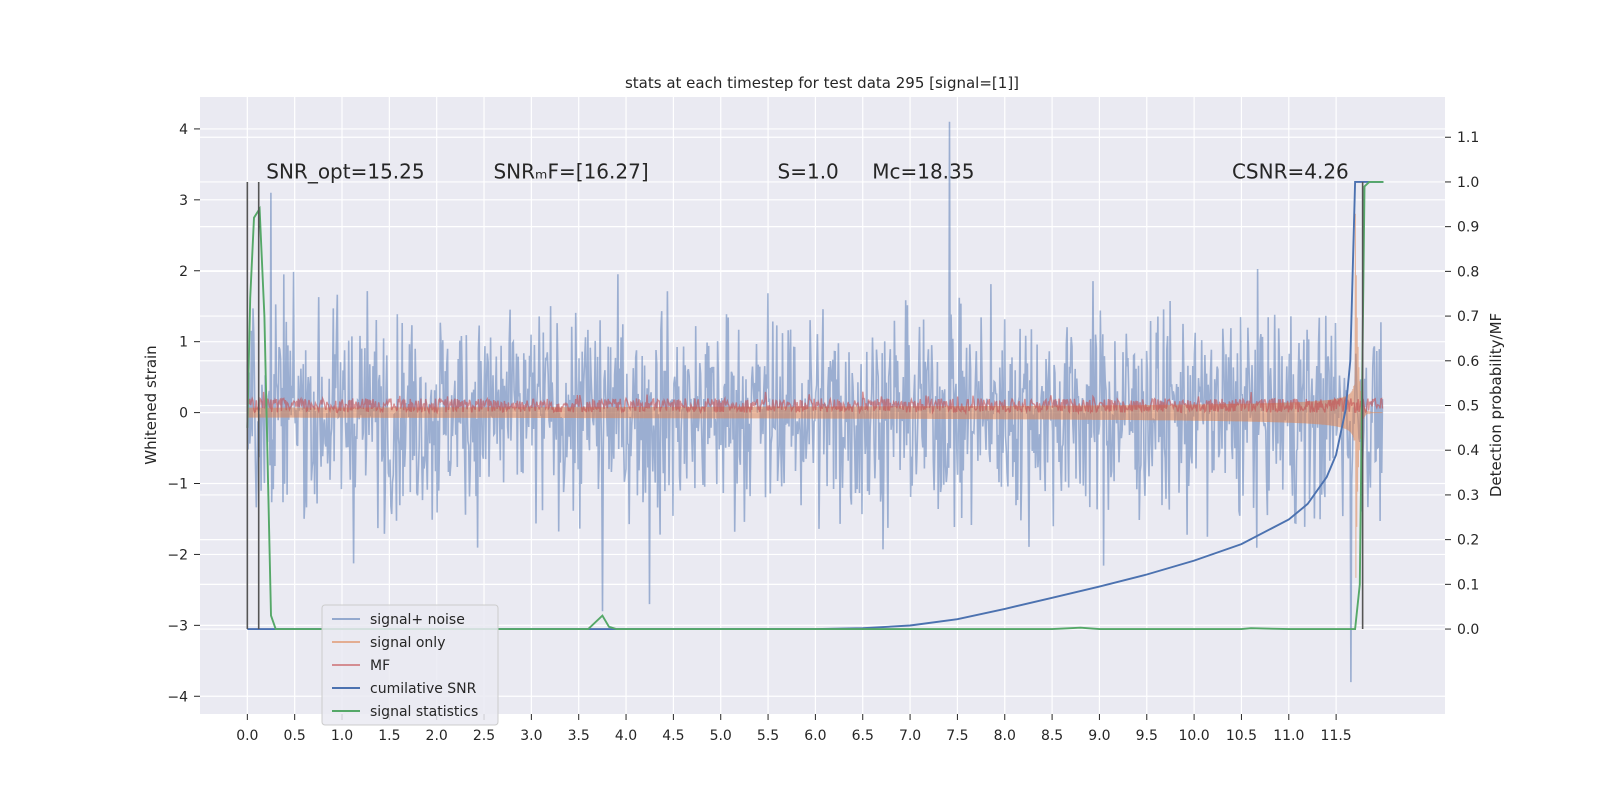 The height and width of the screenshot is (804, 1600). Describe the element at coordinates (1468, 272) in the screenshot. I see `y-right-tick-label: 0.8` at that location.